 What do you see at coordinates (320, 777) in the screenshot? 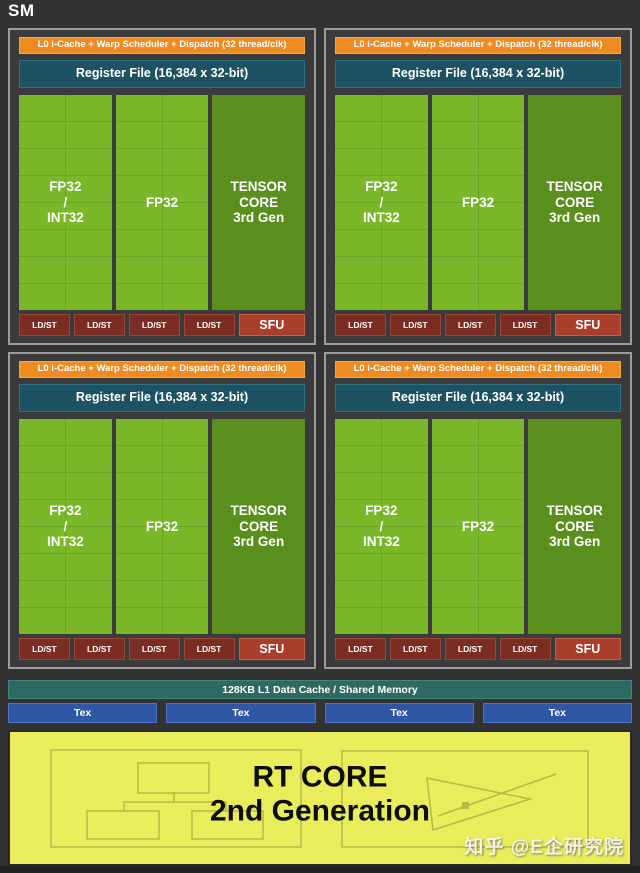
I see `rt-core-title: RT CORE` at bounding box center [320, 777].